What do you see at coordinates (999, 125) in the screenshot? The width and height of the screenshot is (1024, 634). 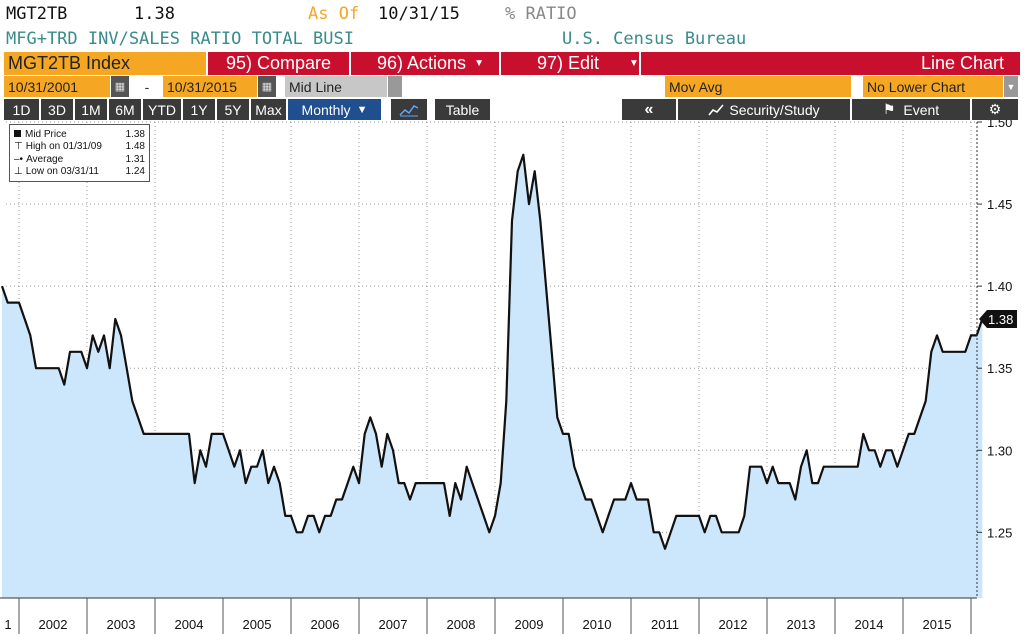 I see `y-tick-label: 1.50` at bounding box center [999, 125].